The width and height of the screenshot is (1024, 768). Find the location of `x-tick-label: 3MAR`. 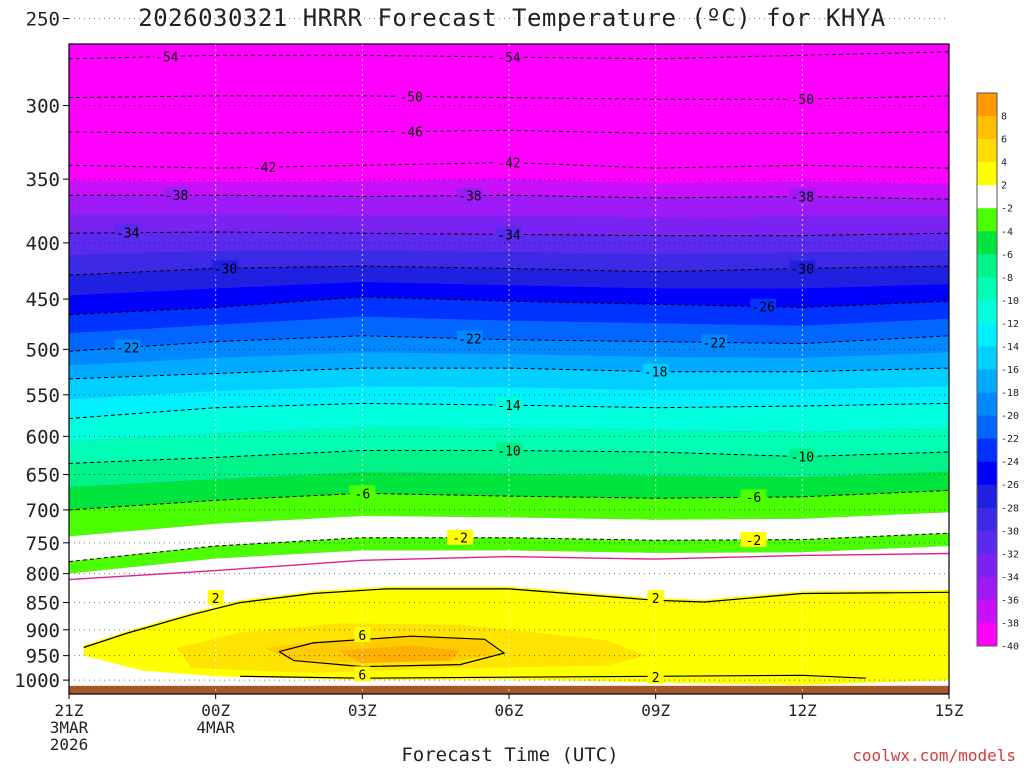

x-tick-label: 3MAR is located at coordinates (69, 727).